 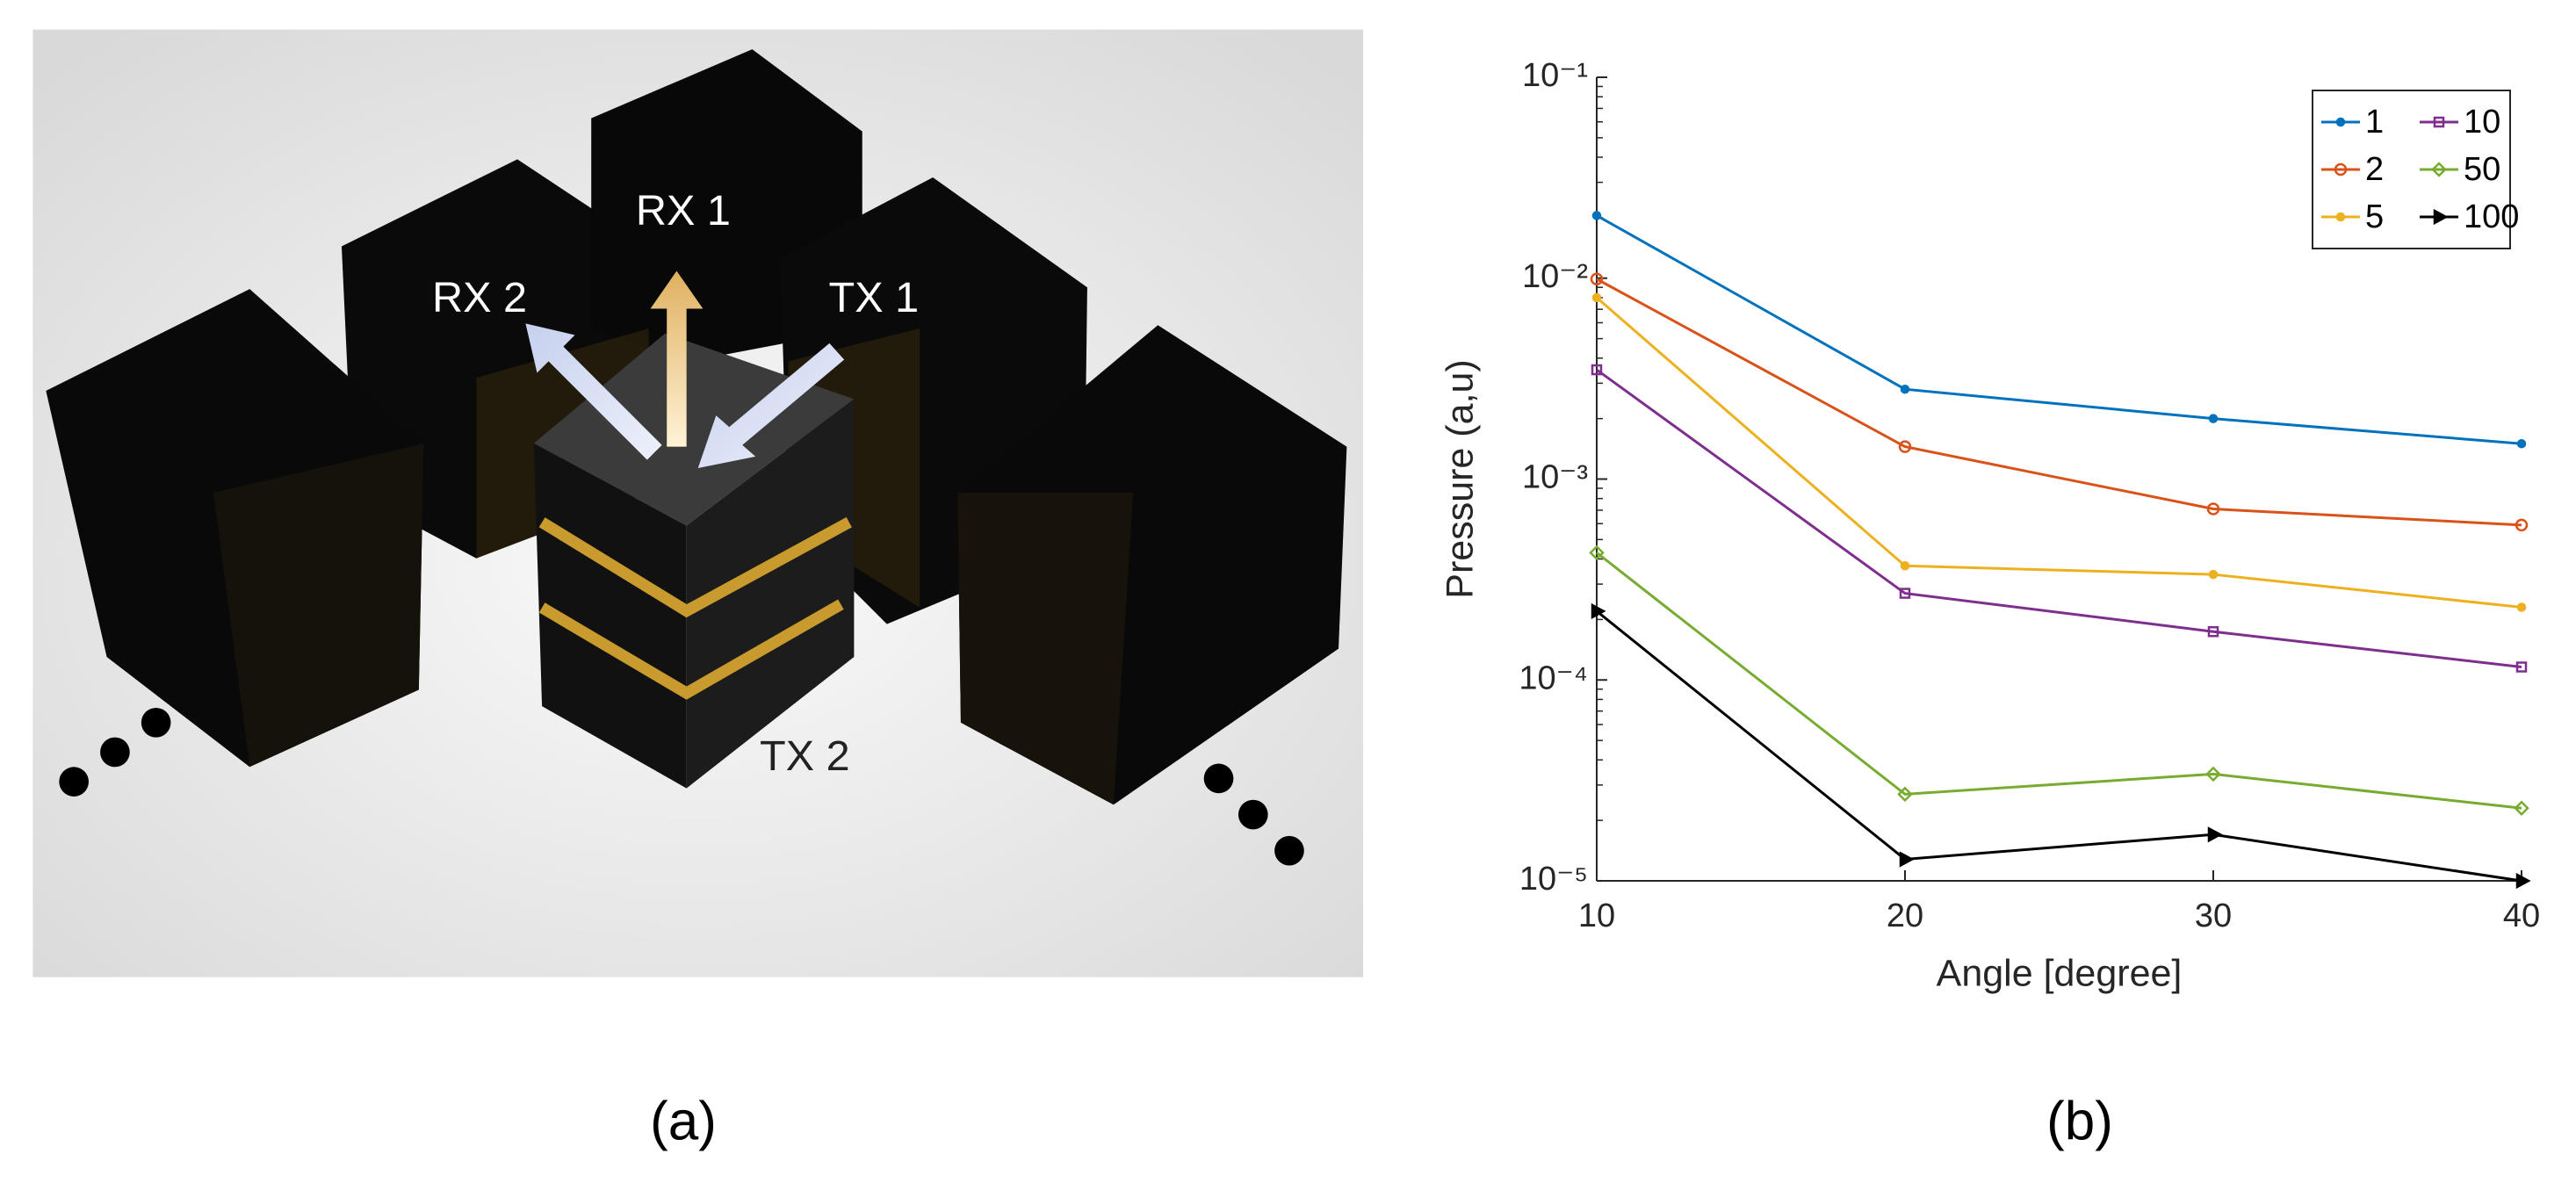 What do you see at coordinates (2491, 217) in the screenshot?
I see `legend-label: 100` at bounding box center [2491, 217].